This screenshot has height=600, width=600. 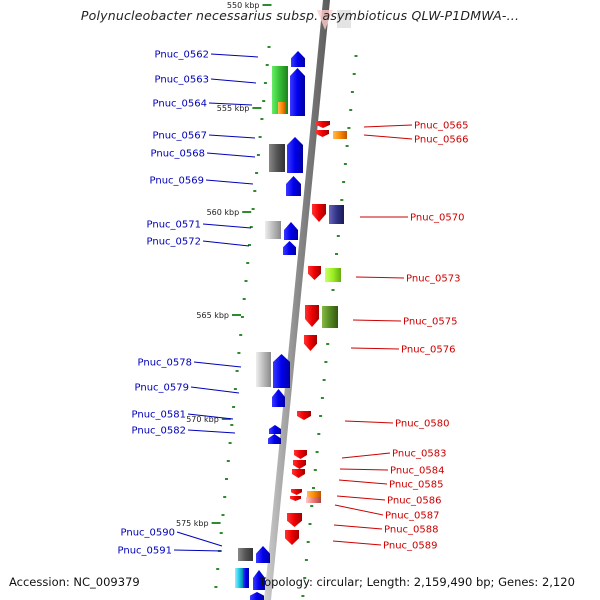 What do you see at coordinates (414, 501) in the screenshot?
I see `reverse-gene-label: Pnuc_0586` at bounding box center [414, 501].